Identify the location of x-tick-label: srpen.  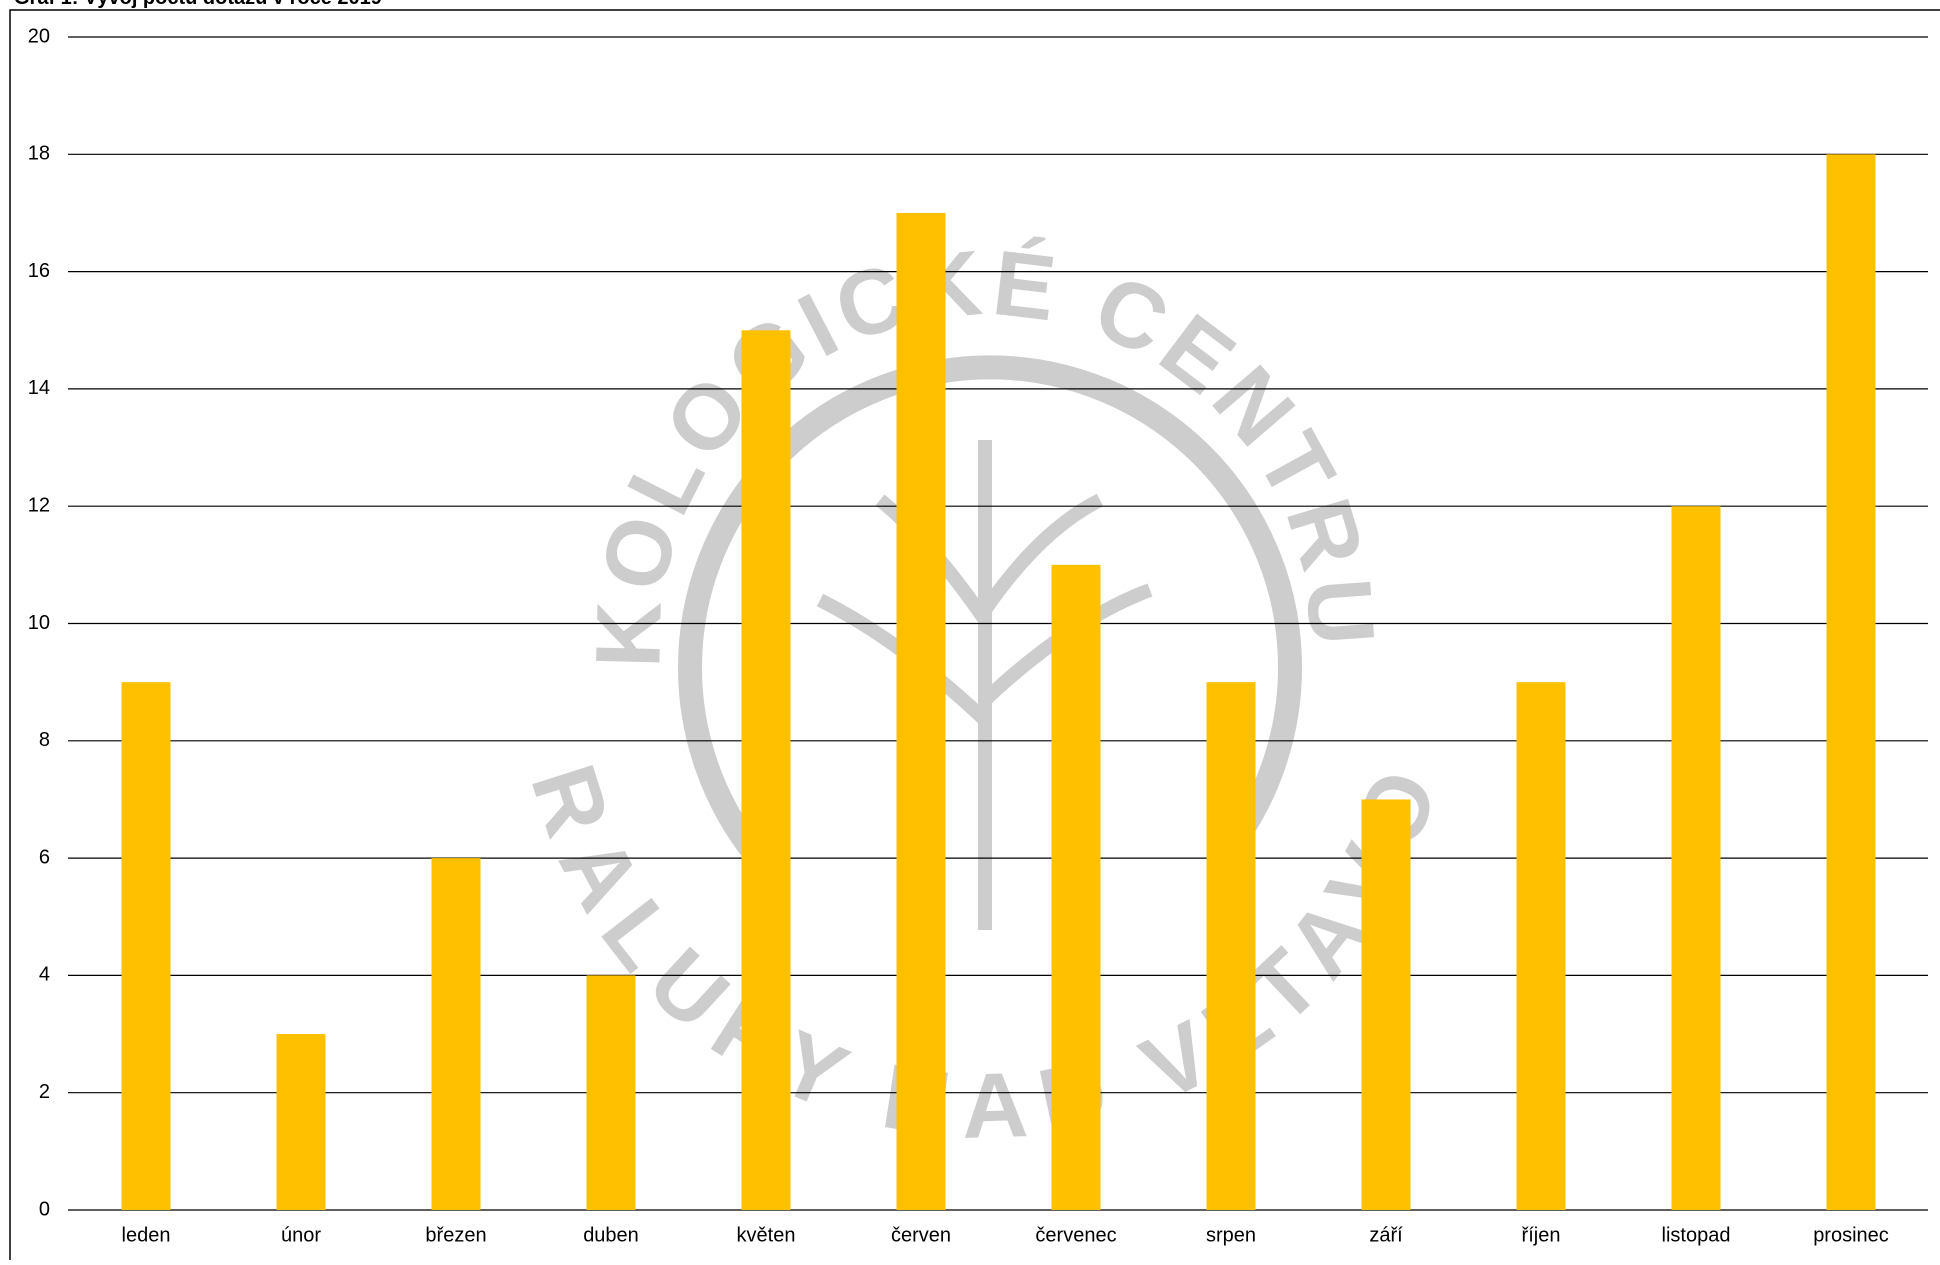
(1231, 1235).